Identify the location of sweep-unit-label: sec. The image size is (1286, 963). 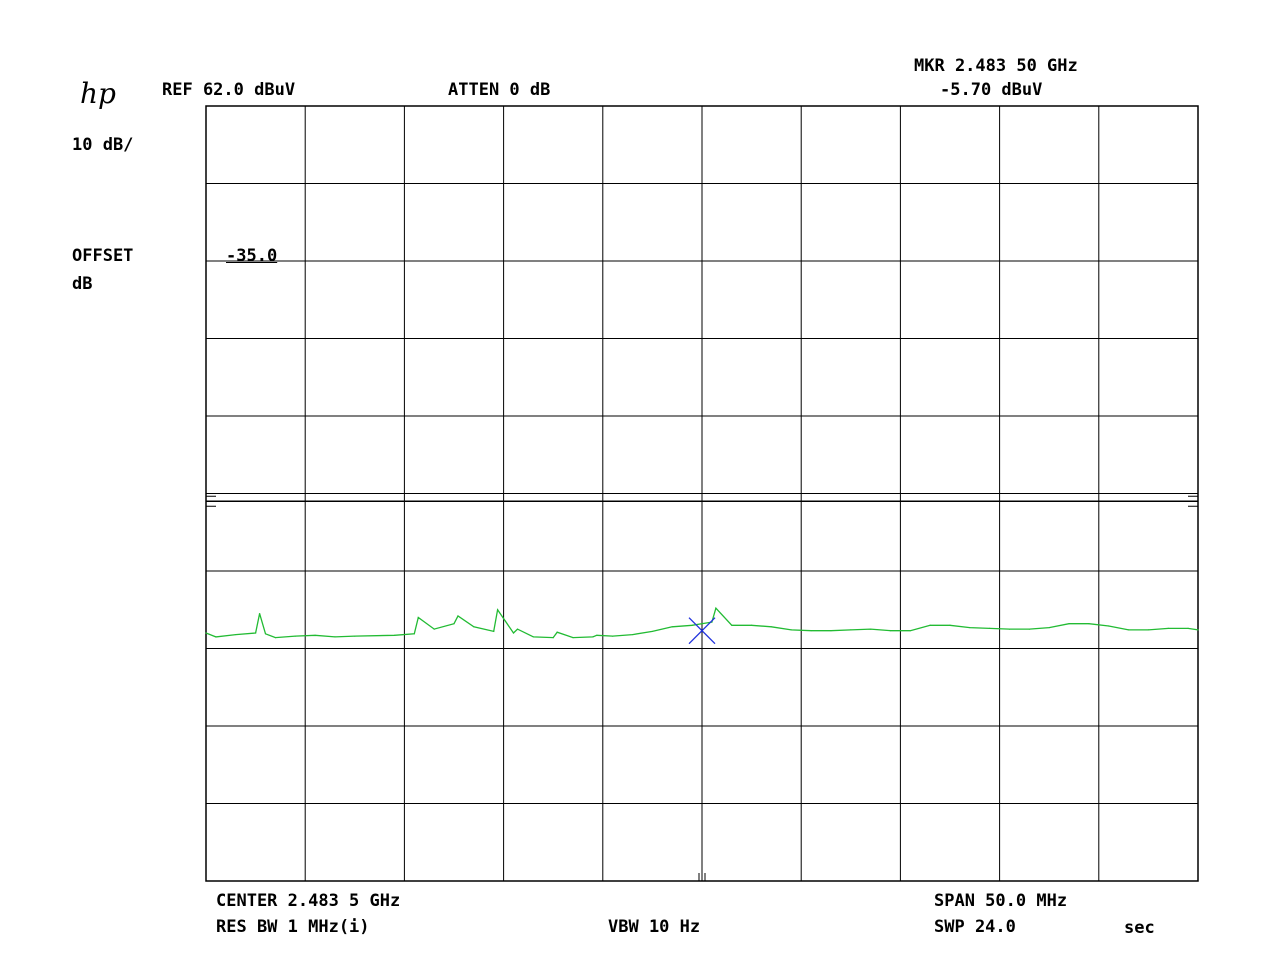
(1139, 928).